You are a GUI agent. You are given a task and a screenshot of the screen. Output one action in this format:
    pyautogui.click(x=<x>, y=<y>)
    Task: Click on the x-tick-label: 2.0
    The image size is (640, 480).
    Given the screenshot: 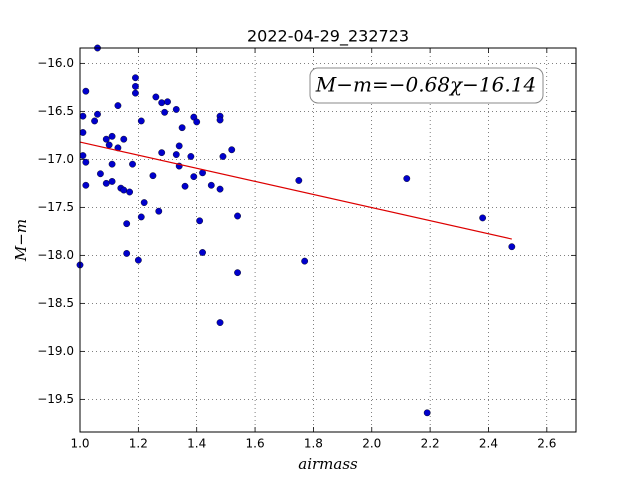 What is the action you would take?
    pyautogui.click(x=371, y=444)
    